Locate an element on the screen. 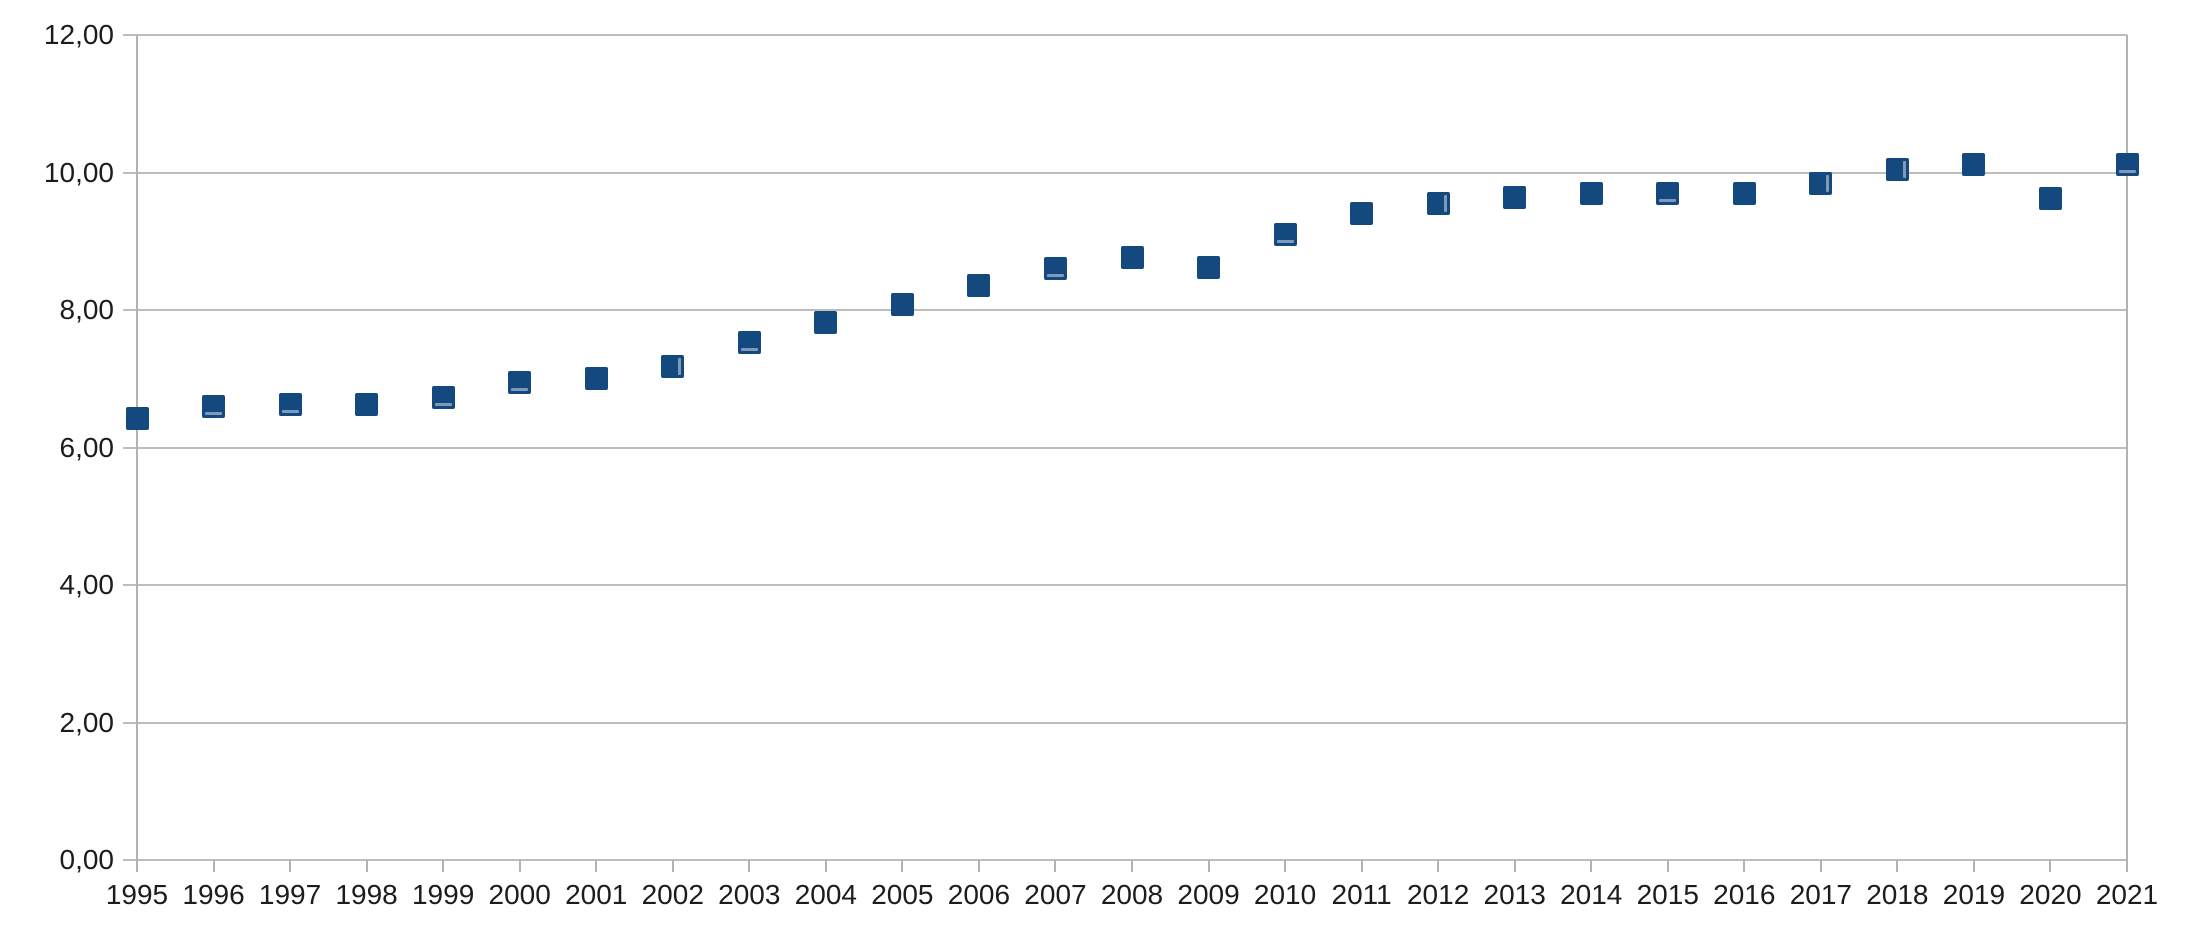 This screenshot has height=931, width=2200. y-axis-tick-label: 2,00 is located at coordinates (87, 722).